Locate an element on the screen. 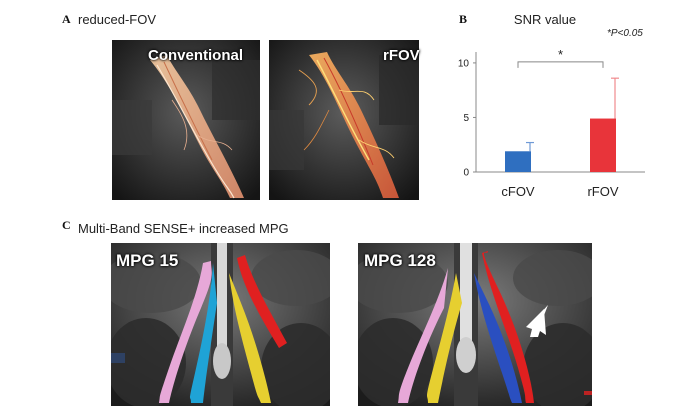  rfov-label: rFOV is located at coordinates (401, 55).